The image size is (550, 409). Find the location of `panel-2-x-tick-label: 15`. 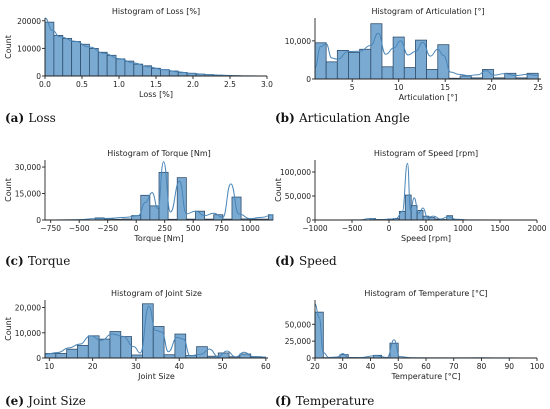

panel-2-x-tick-label: 15 is located at coordinates (445, 87).